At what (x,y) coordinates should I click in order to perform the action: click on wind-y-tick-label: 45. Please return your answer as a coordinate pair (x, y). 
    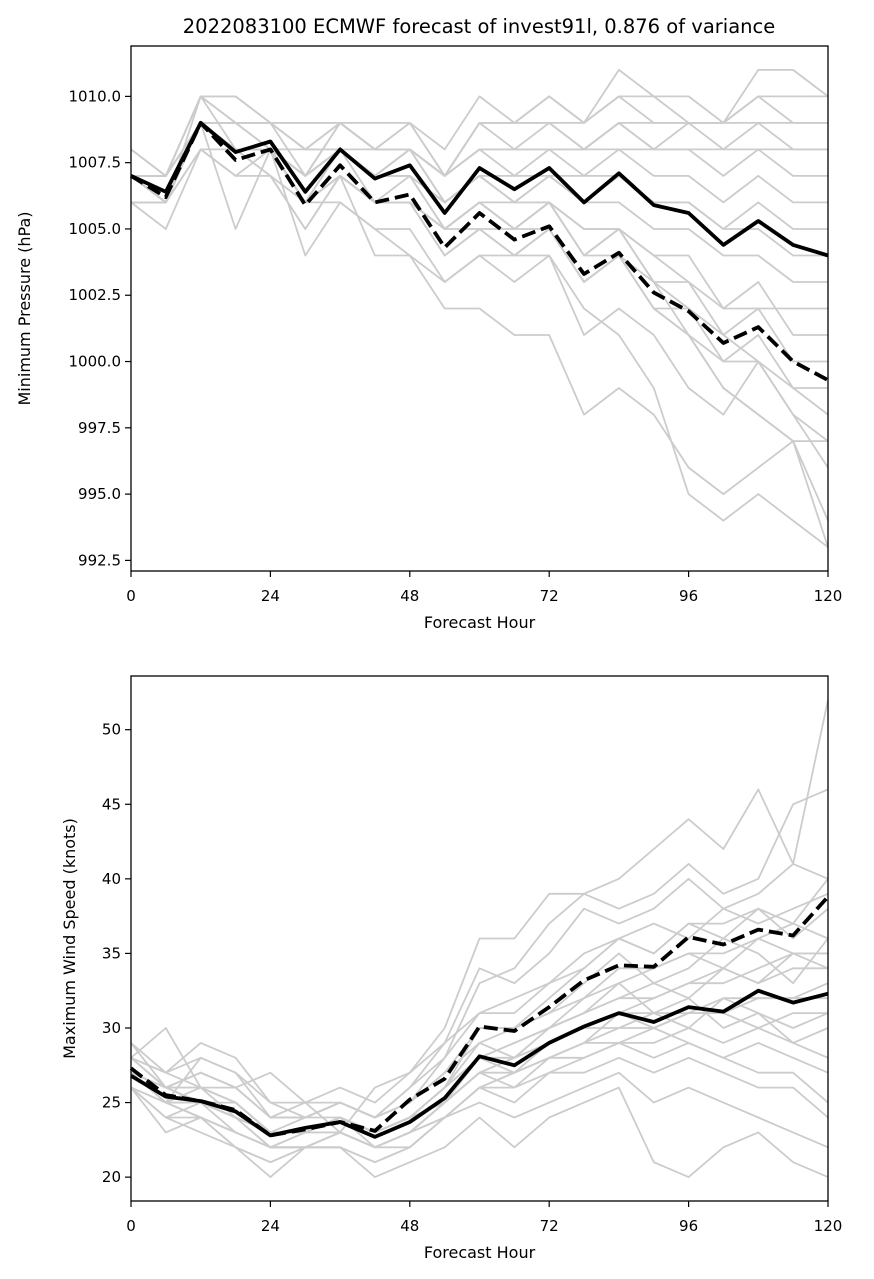
    Looking at the image, I should click on (111, 804).